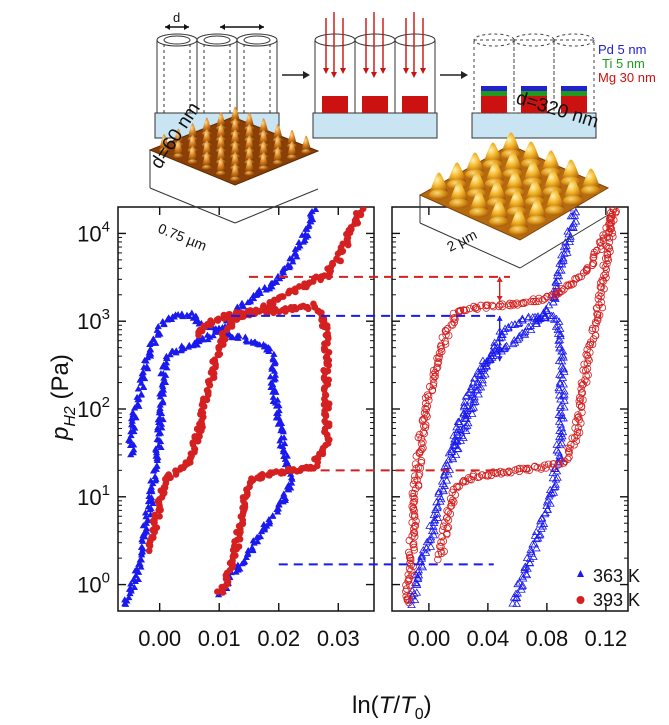 The image size is (669, 725). Describe the element at coordinates (499, 288) in the screenshot. I see `arrow-head` at that location.